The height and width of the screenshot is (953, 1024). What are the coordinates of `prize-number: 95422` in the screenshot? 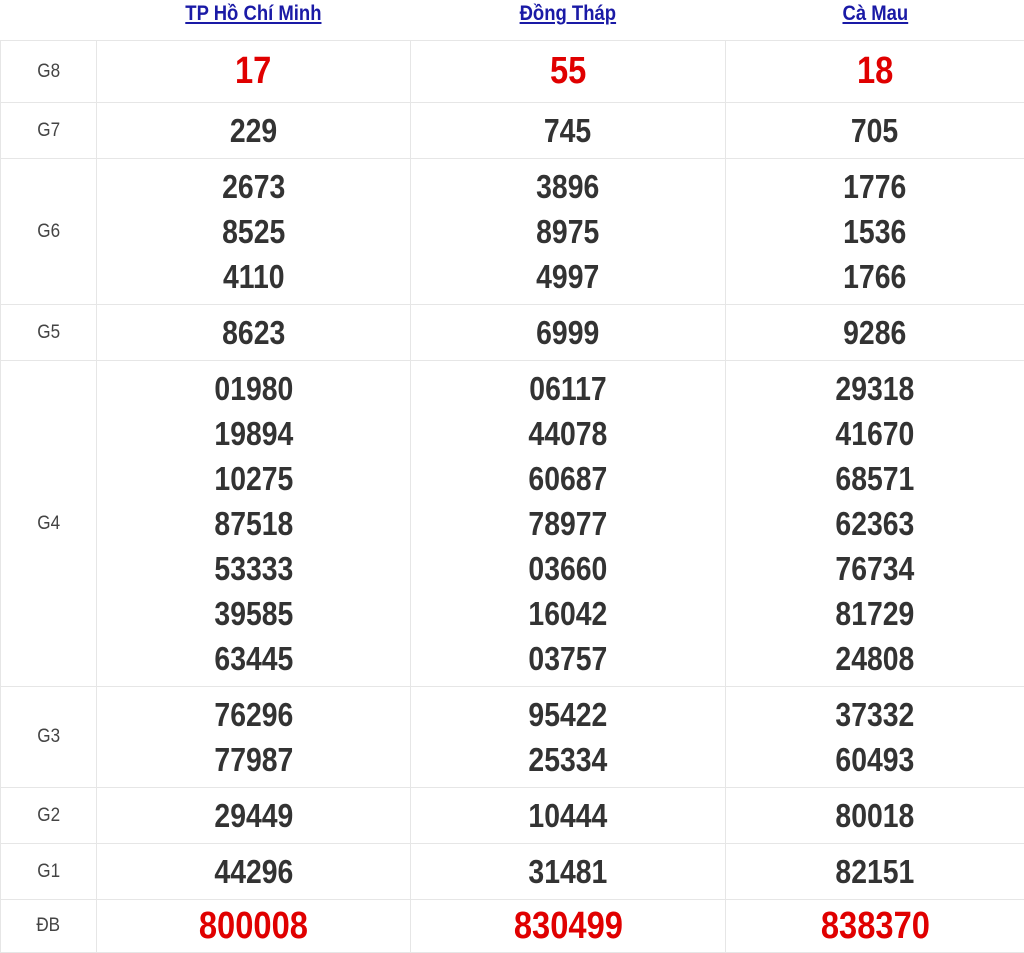 It's located at (568, 714).